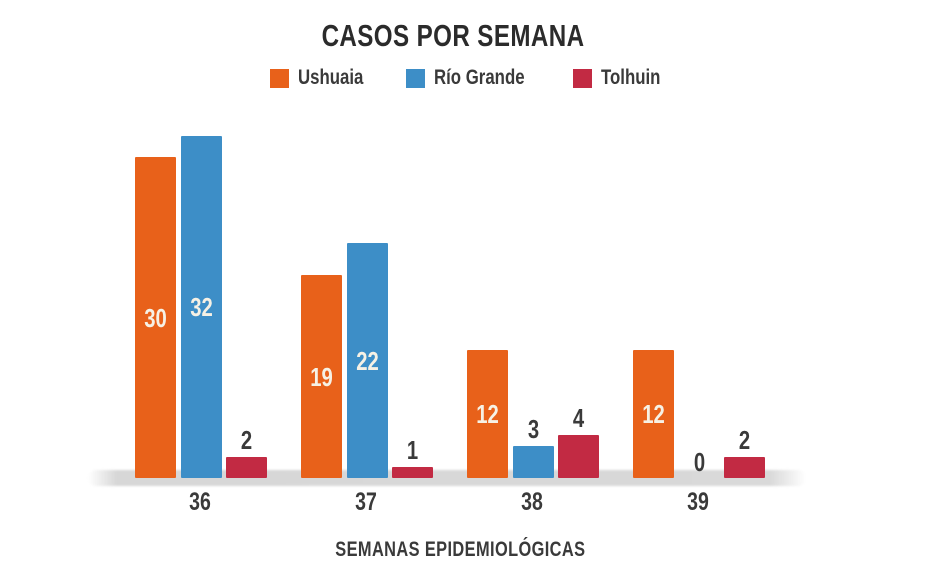  I want to click on bar-value-ushuaia-38: 12, so click(487, 414).